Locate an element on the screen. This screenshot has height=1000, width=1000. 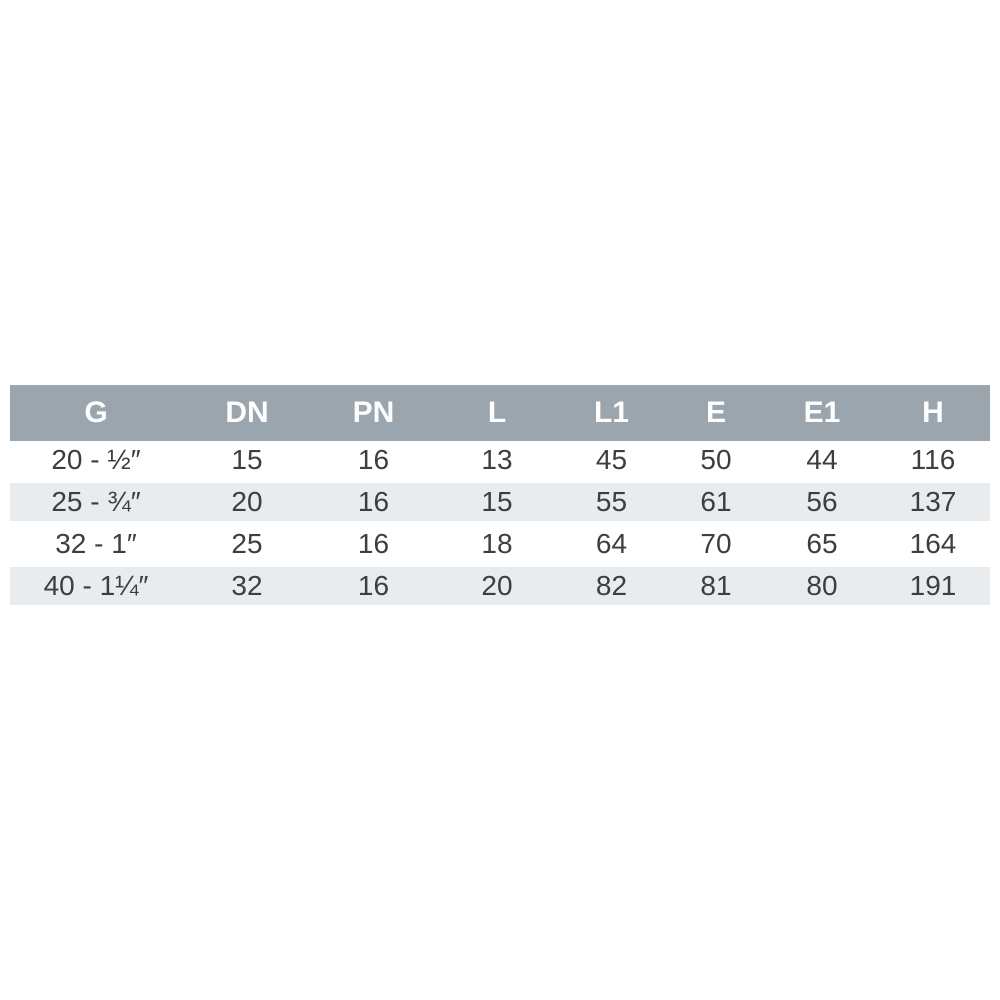
column-header-L1: L1 is located at coordinates (611, 413).